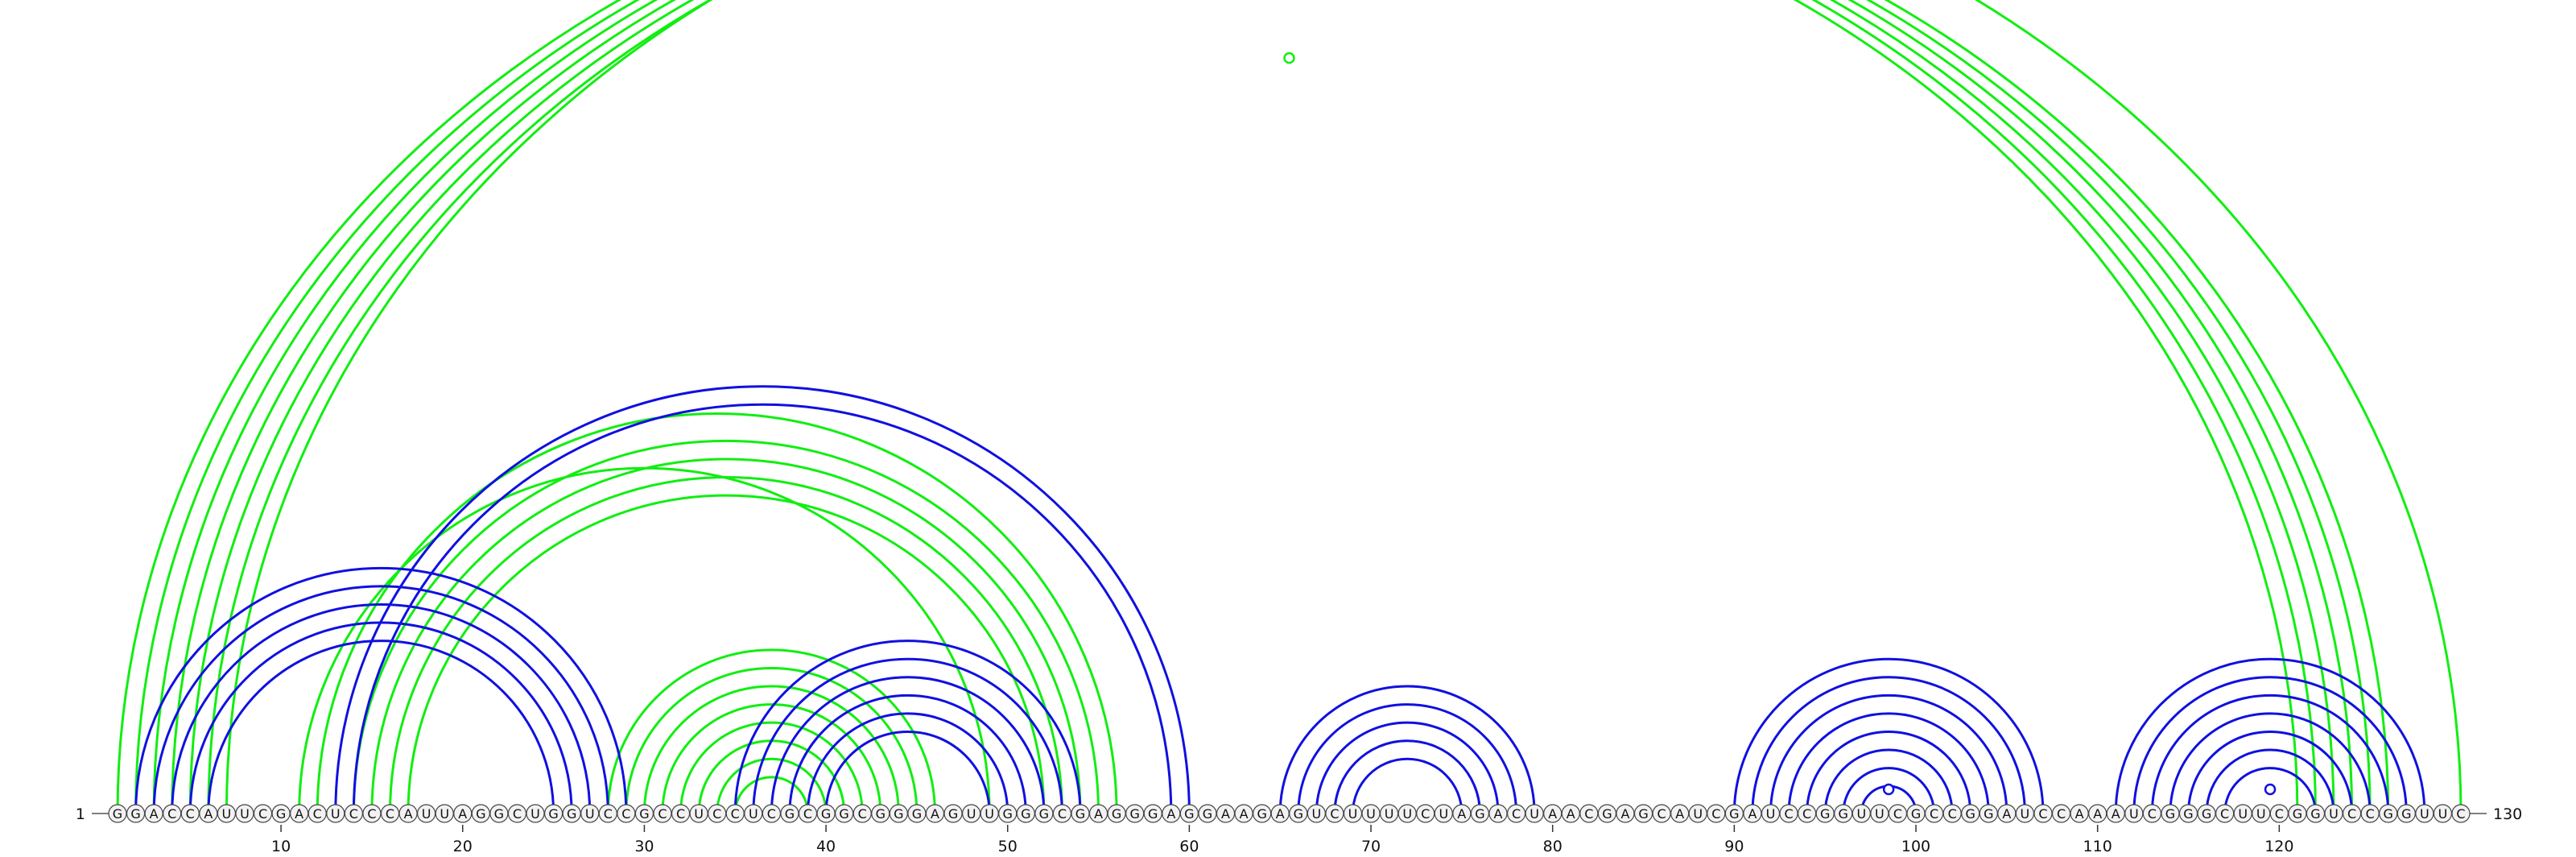  I want to click on base-89: C, so click(1716, 813).